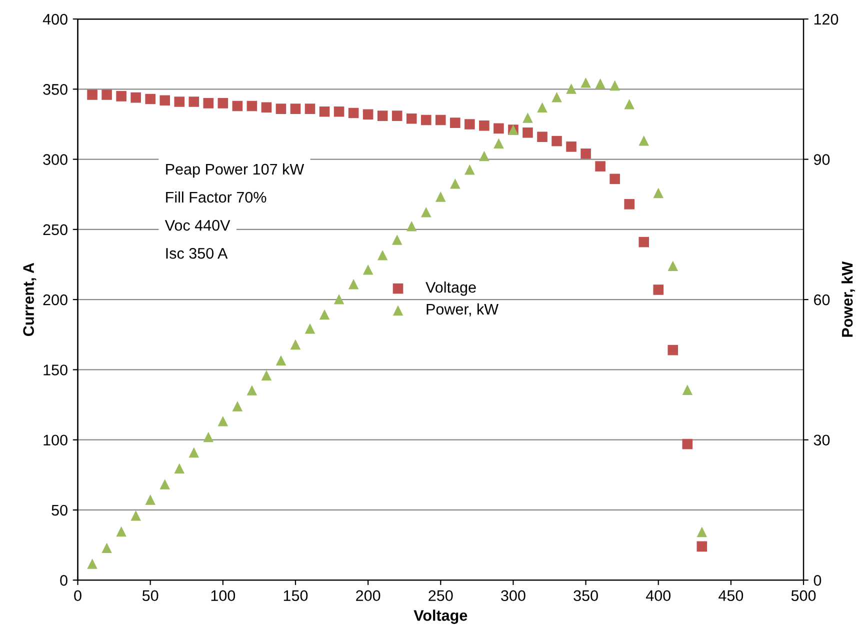 This screenshot has height=634, width=864. I want to click on x-tick-label: 300, so click(513, 596).